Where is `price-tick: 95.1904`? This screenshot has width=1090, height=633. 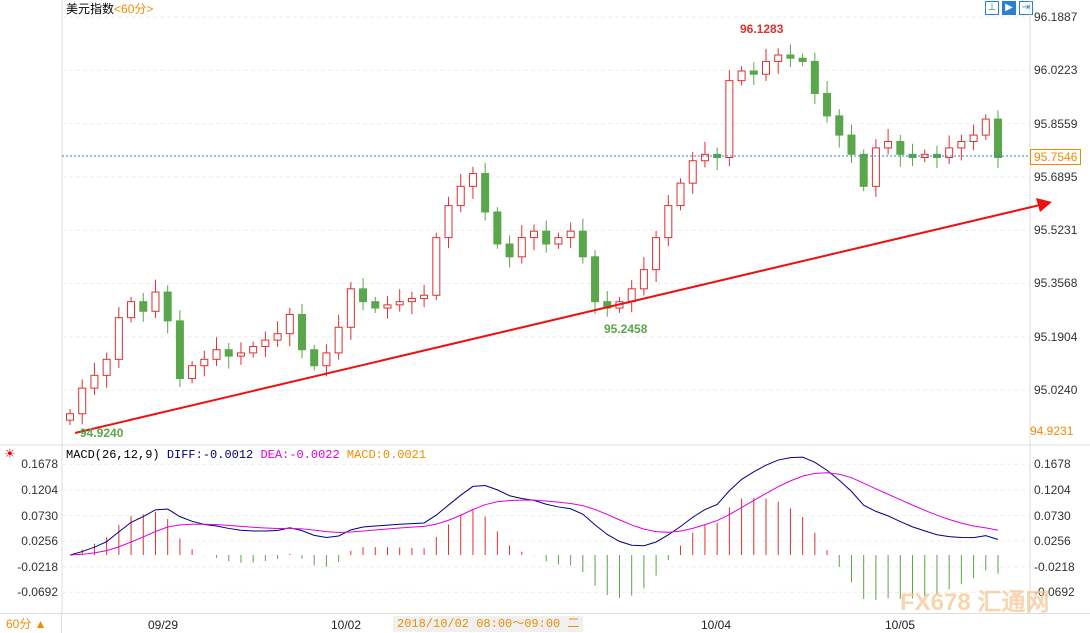
price-tick: 95.1904 is located at coordinates (1056, 336).